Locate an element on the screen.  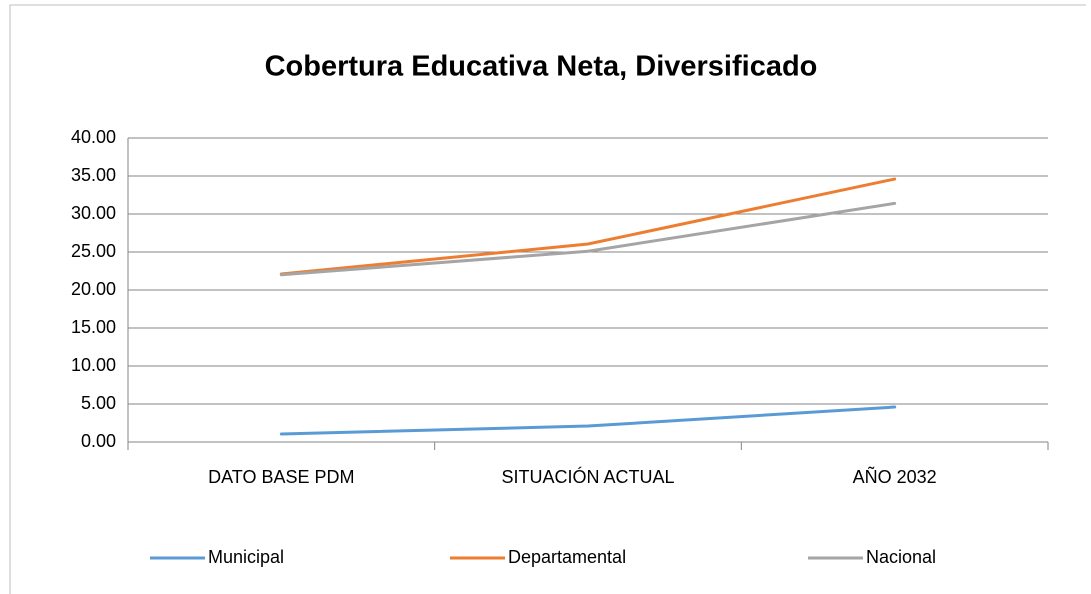
y-tick-label: 35.00 is located at coordinates (93, 175).